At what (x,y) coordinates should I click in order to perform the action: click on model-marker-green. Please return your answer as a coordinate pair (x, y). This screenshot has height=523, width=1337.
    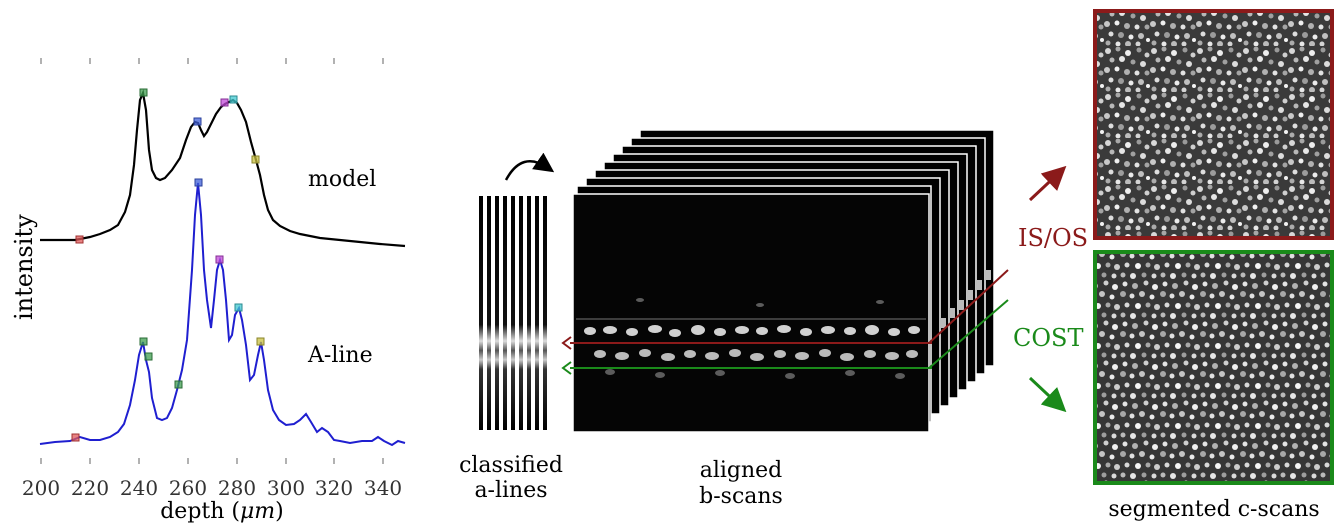
    Looking at the image, I should click on (143, 92).